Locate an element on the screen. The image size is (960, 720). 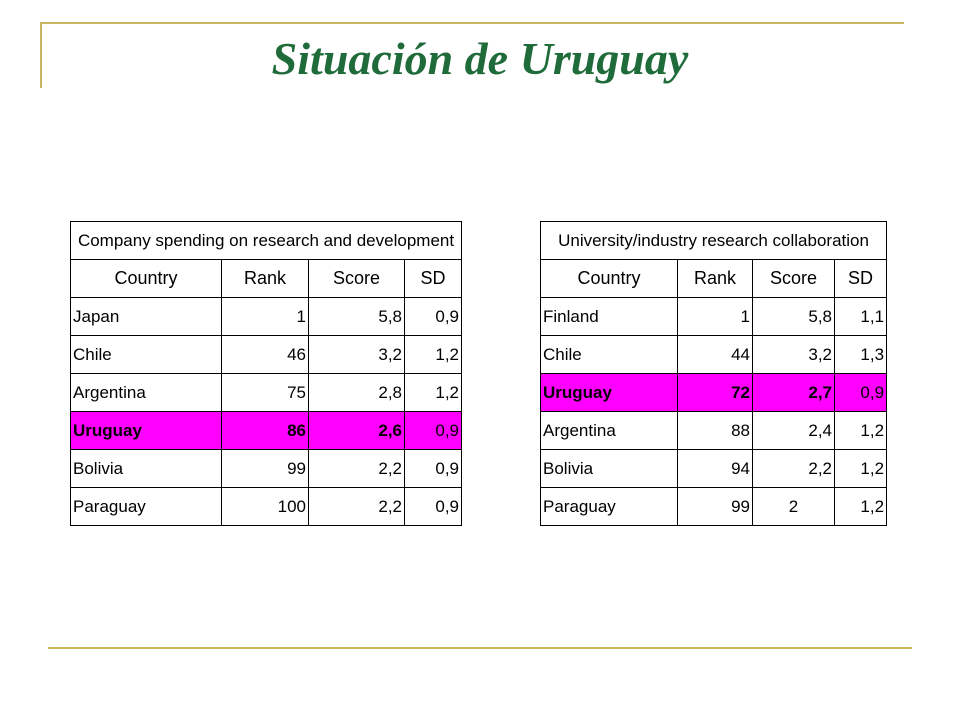
rd-spending-header-row: Country Rank Score SD is located at coordinates (266, 278).